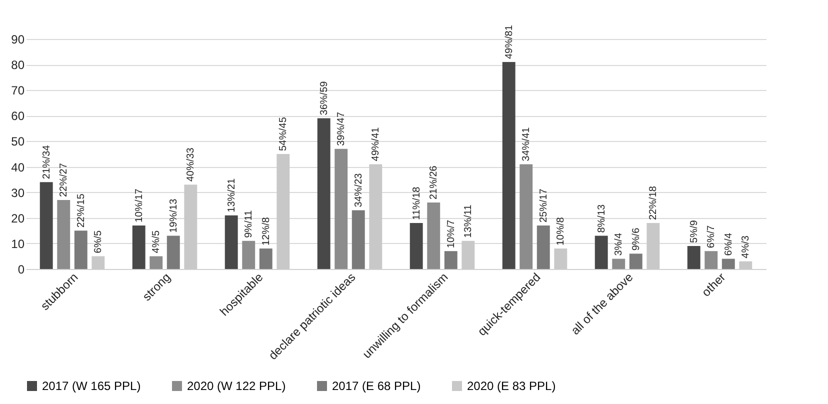  Describe the element at coordinates (284, 133) in the screenshot. I see `data-label: 54%/45` at that location.